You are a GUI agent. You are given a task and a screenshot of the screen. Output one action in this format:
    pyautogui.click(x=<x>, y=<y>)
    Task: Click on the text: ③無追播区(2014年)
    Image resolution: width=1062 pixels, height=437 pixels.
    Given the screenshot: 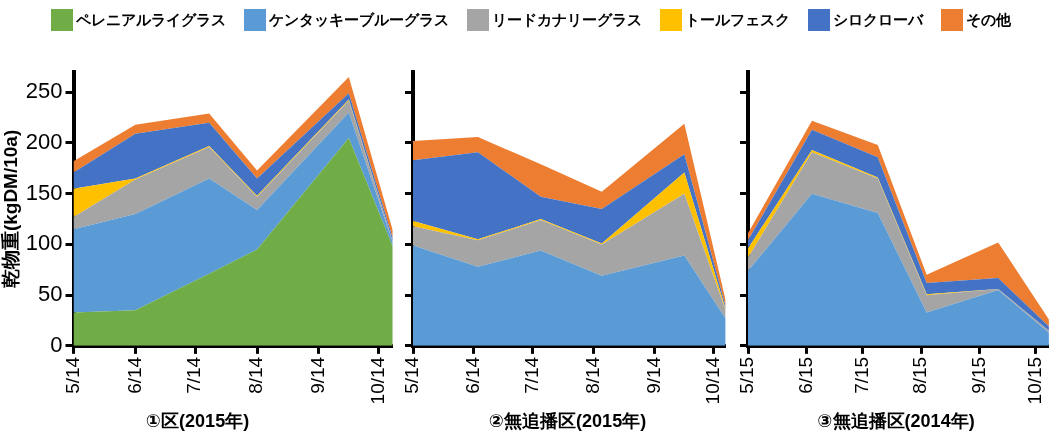 What is the action you would take?
    pyautogui.click(x=896, y=421)
    